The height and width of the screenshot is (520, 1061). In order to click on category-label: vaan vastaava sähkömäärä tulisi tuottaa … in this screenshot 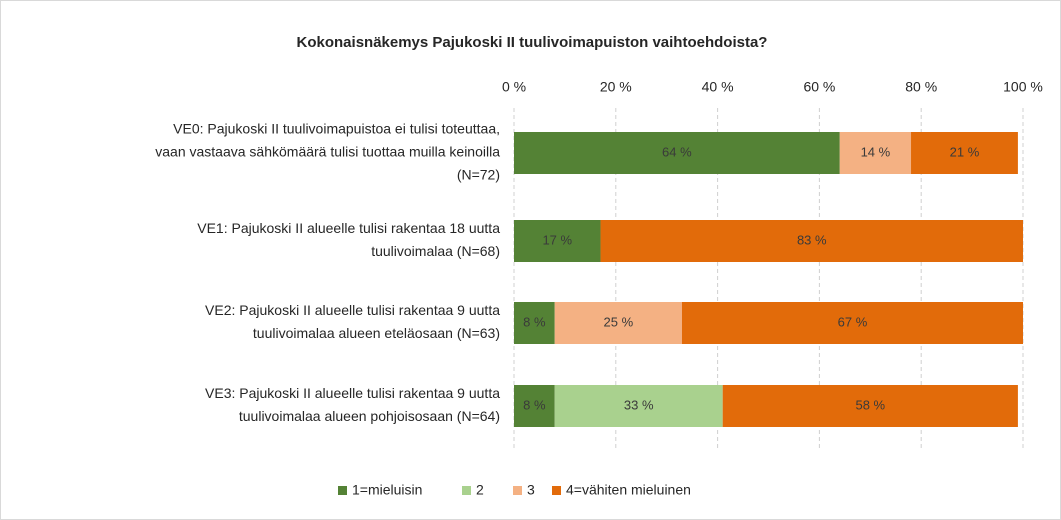, I will do `click(327, 152)`.